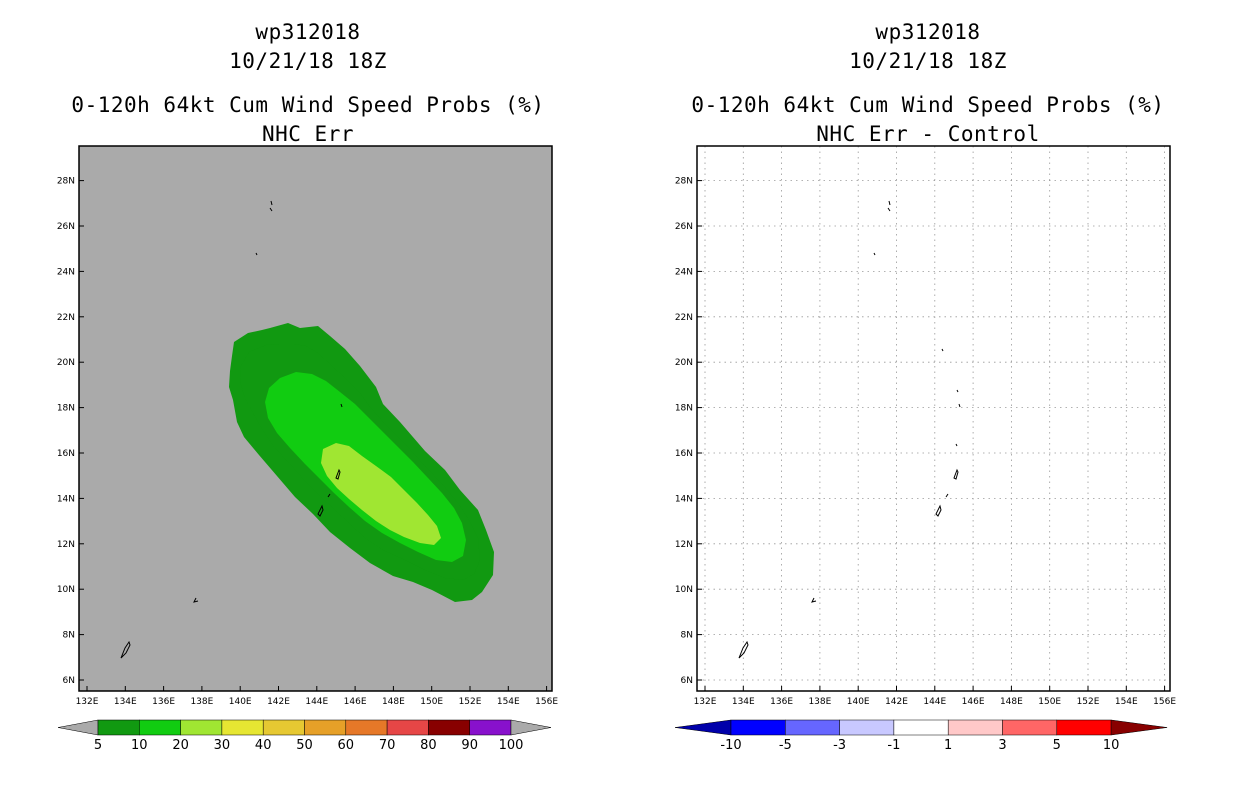  Describe the element at coordinates (66, 272) in the screenshot. I see `lat-tick-label: 24N` at that location.